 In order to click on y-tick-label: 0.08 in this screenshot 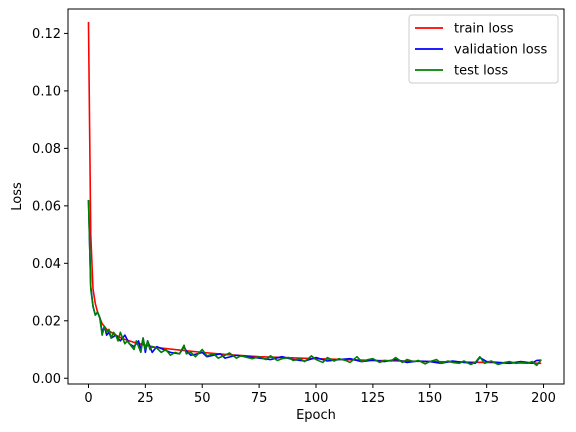, I will do `click(46, 149)`.